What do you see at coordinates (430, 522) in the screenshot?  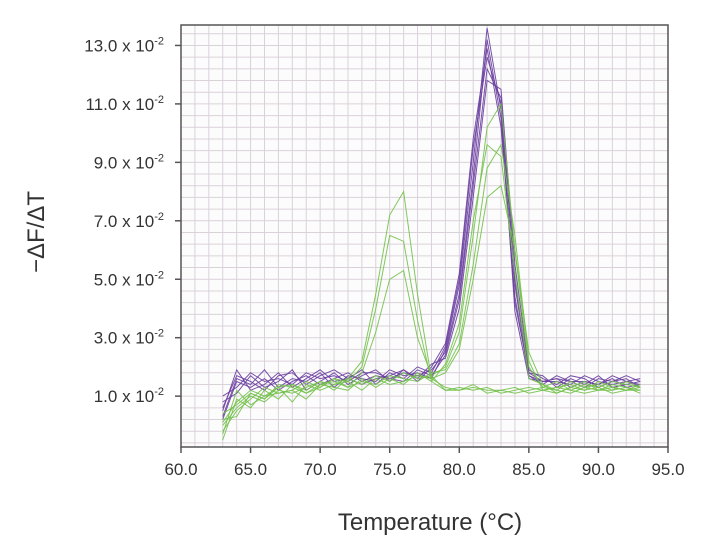 I see `x-axis-title: Temperature (°C)` at bounding box center [430, 522].